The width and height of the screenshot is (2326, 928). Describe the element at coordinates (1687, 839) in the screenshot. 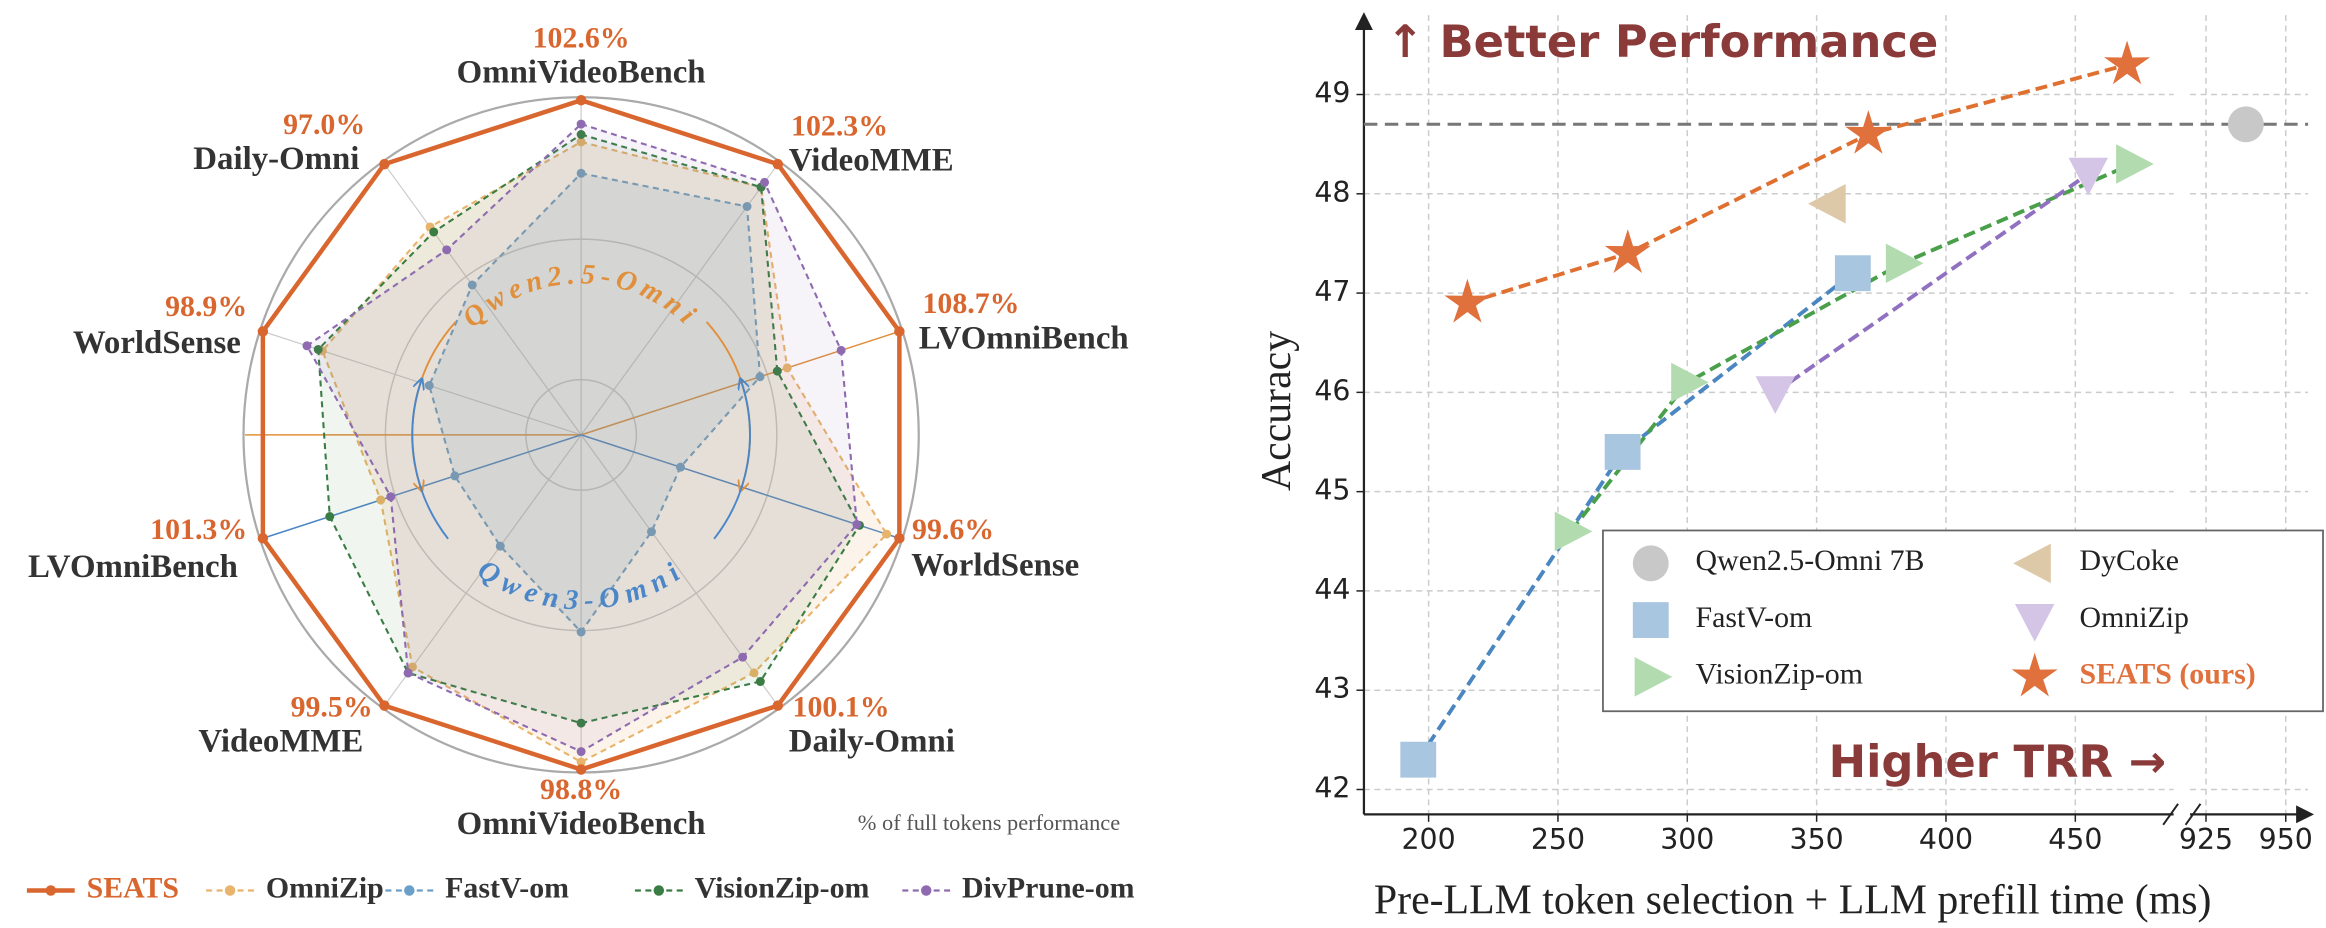

I see `x-tick-label: 300` at that location.